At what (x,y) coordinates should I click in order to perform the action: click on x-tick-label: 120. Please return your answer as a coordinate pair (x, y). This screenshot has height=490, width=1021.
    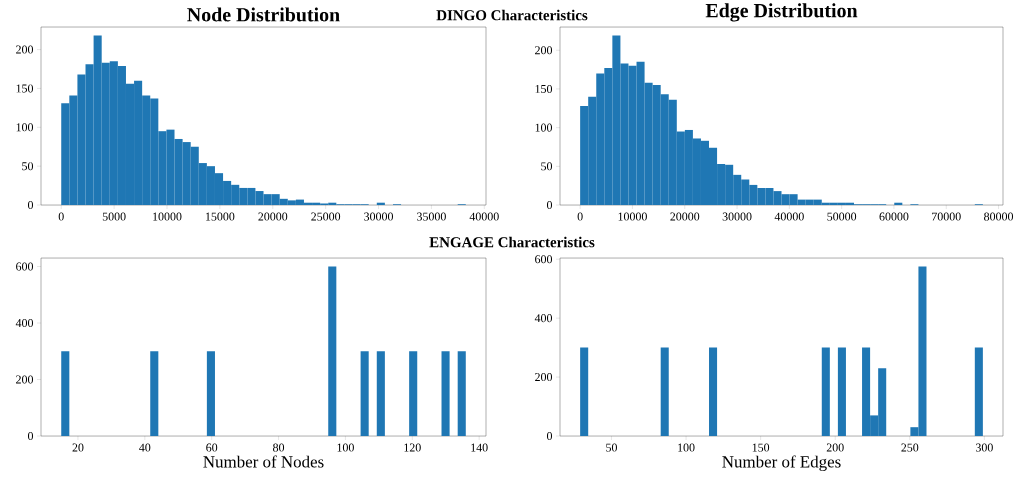
    Looking at the image, I should click on (412, 447).